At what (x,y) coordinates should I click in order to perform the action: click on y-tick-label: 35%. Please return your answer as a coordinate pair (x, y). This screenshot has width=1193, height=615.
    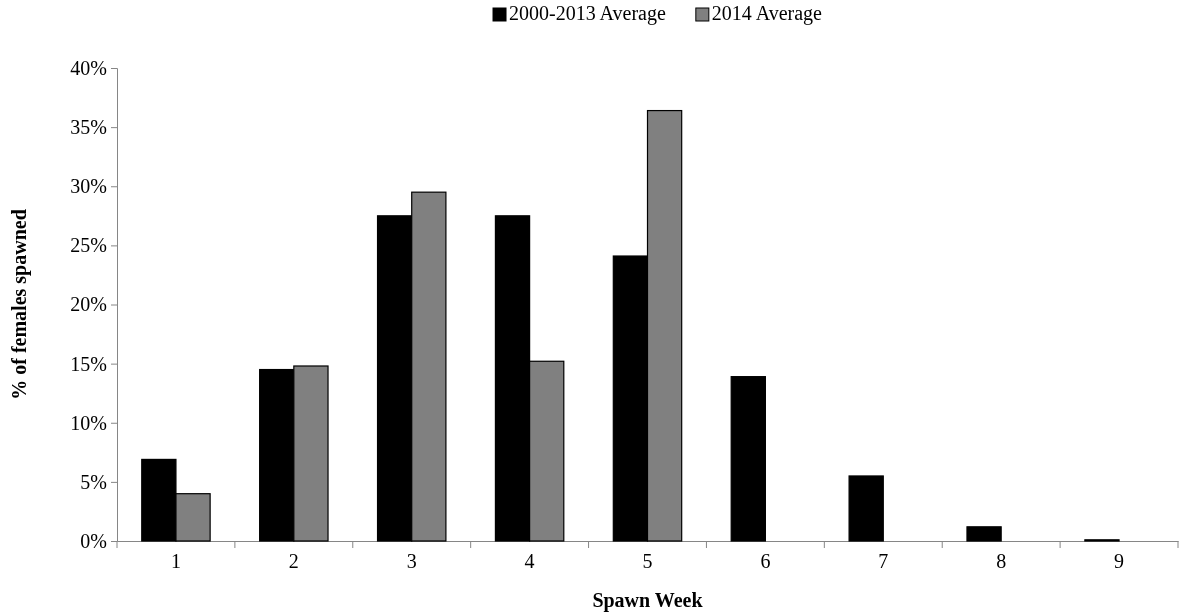
    Looking at the image, I should click on (88, 127).